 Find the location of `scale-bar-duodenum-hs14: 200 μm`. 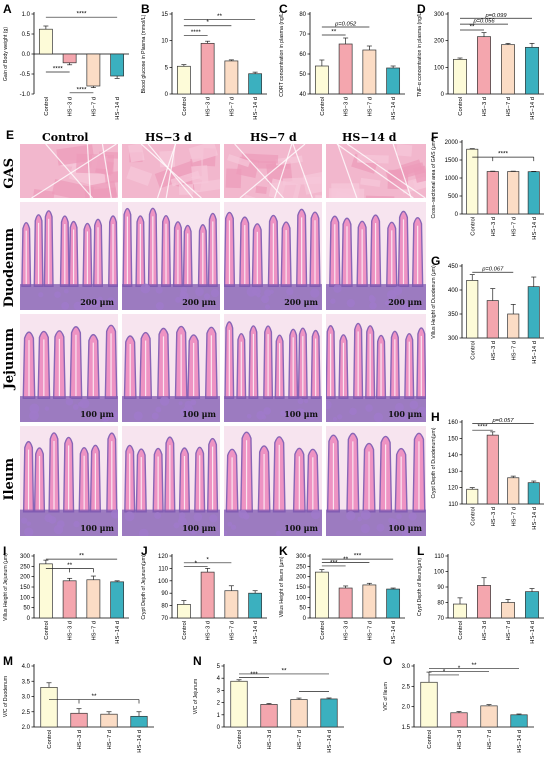

scale-bar-duodenum-hs14: 200 μm is located at coordinates (405, 302).